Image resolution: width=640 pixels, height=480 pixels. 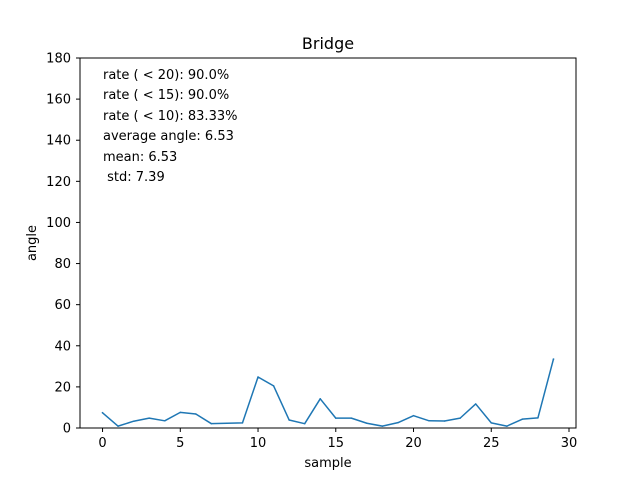 I want to click on y-axis-label: angle, so click(x=32, y=243).